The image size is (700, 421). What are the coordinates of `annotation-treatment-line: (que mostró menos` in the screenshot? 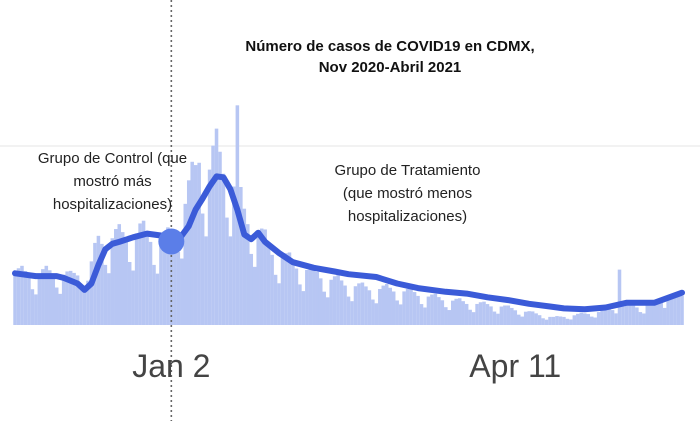 It's located at (407, 193).